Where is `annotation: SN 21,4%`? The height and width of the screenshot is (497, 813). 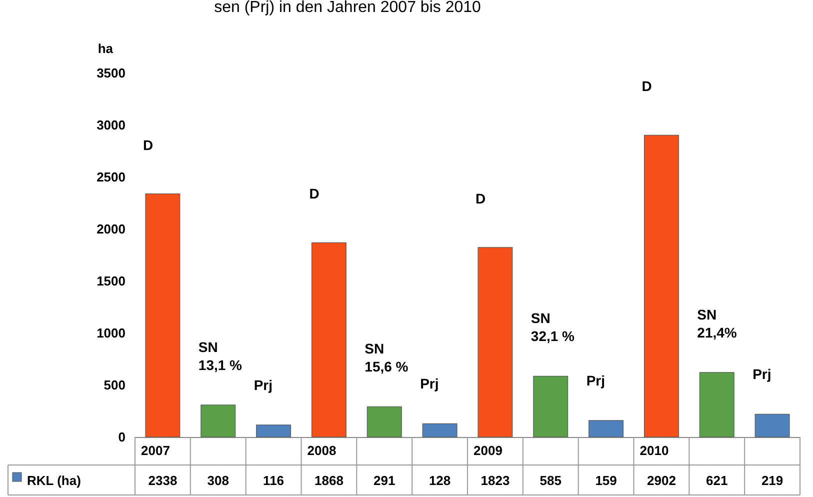 annotation: SN 21,4% is located at coordinates (717, 323).